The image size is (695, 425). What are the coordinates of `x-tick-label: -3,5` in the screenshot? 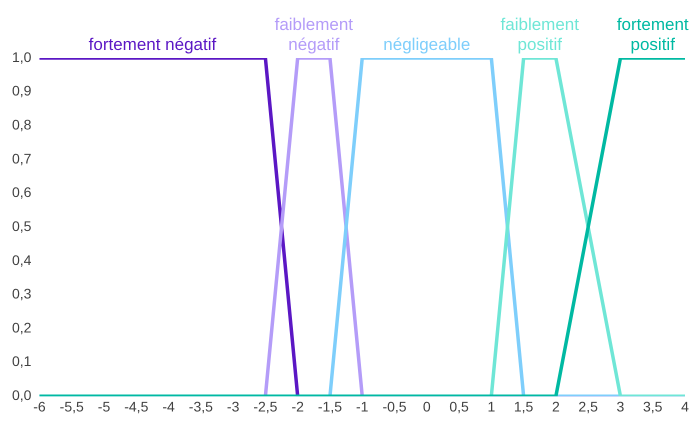 It's located at (201, 406).